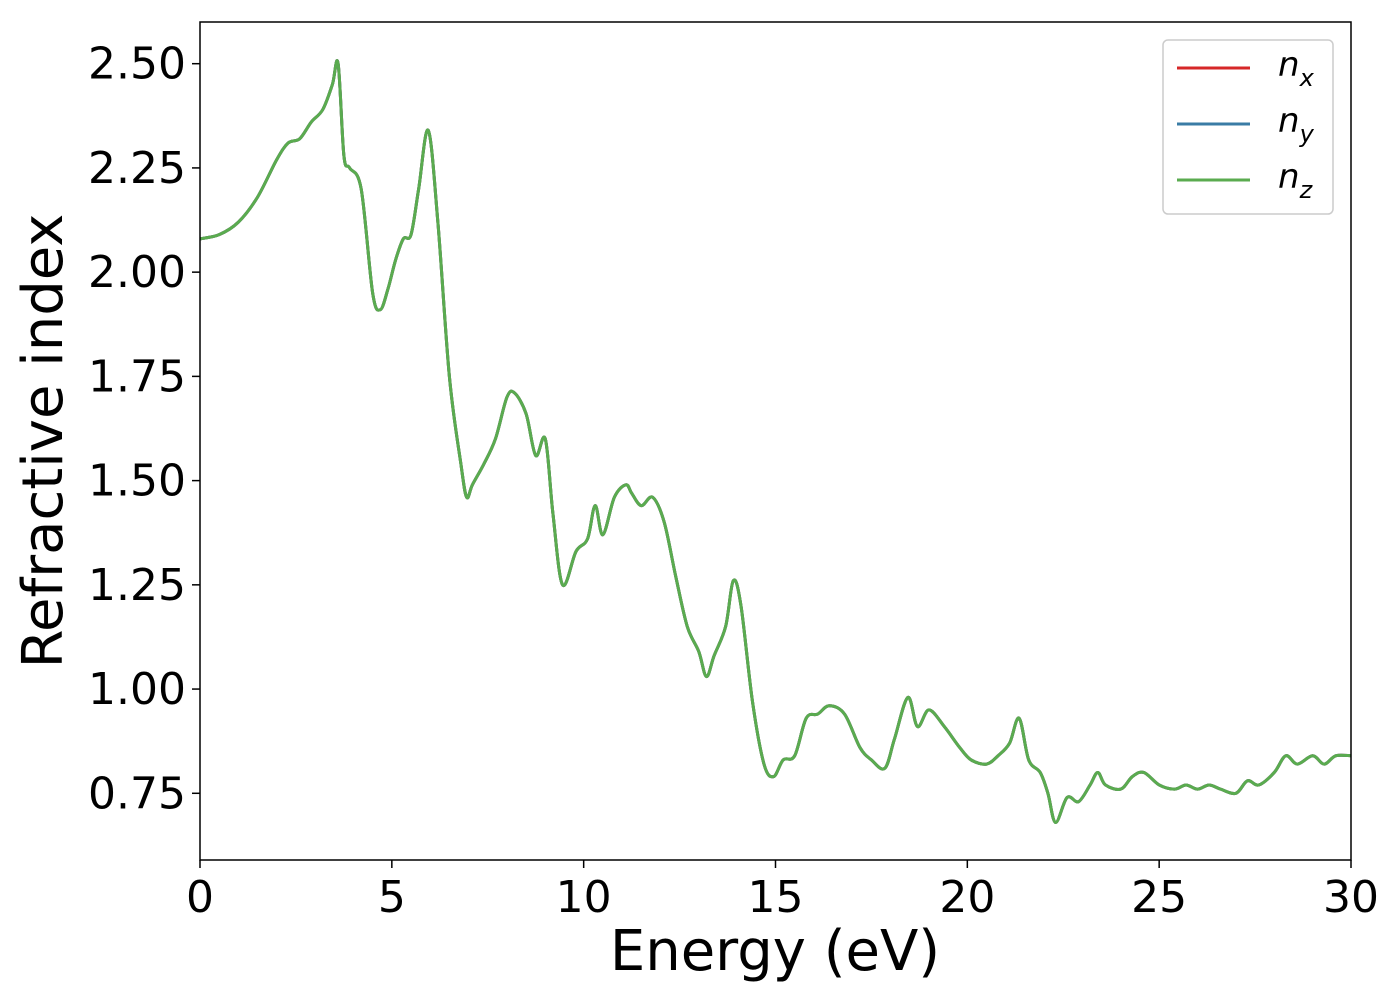 The width and height of the screenshot is (1400, 1000). I want to click on x-axis-title: Energy (eV), so click(775, 951).